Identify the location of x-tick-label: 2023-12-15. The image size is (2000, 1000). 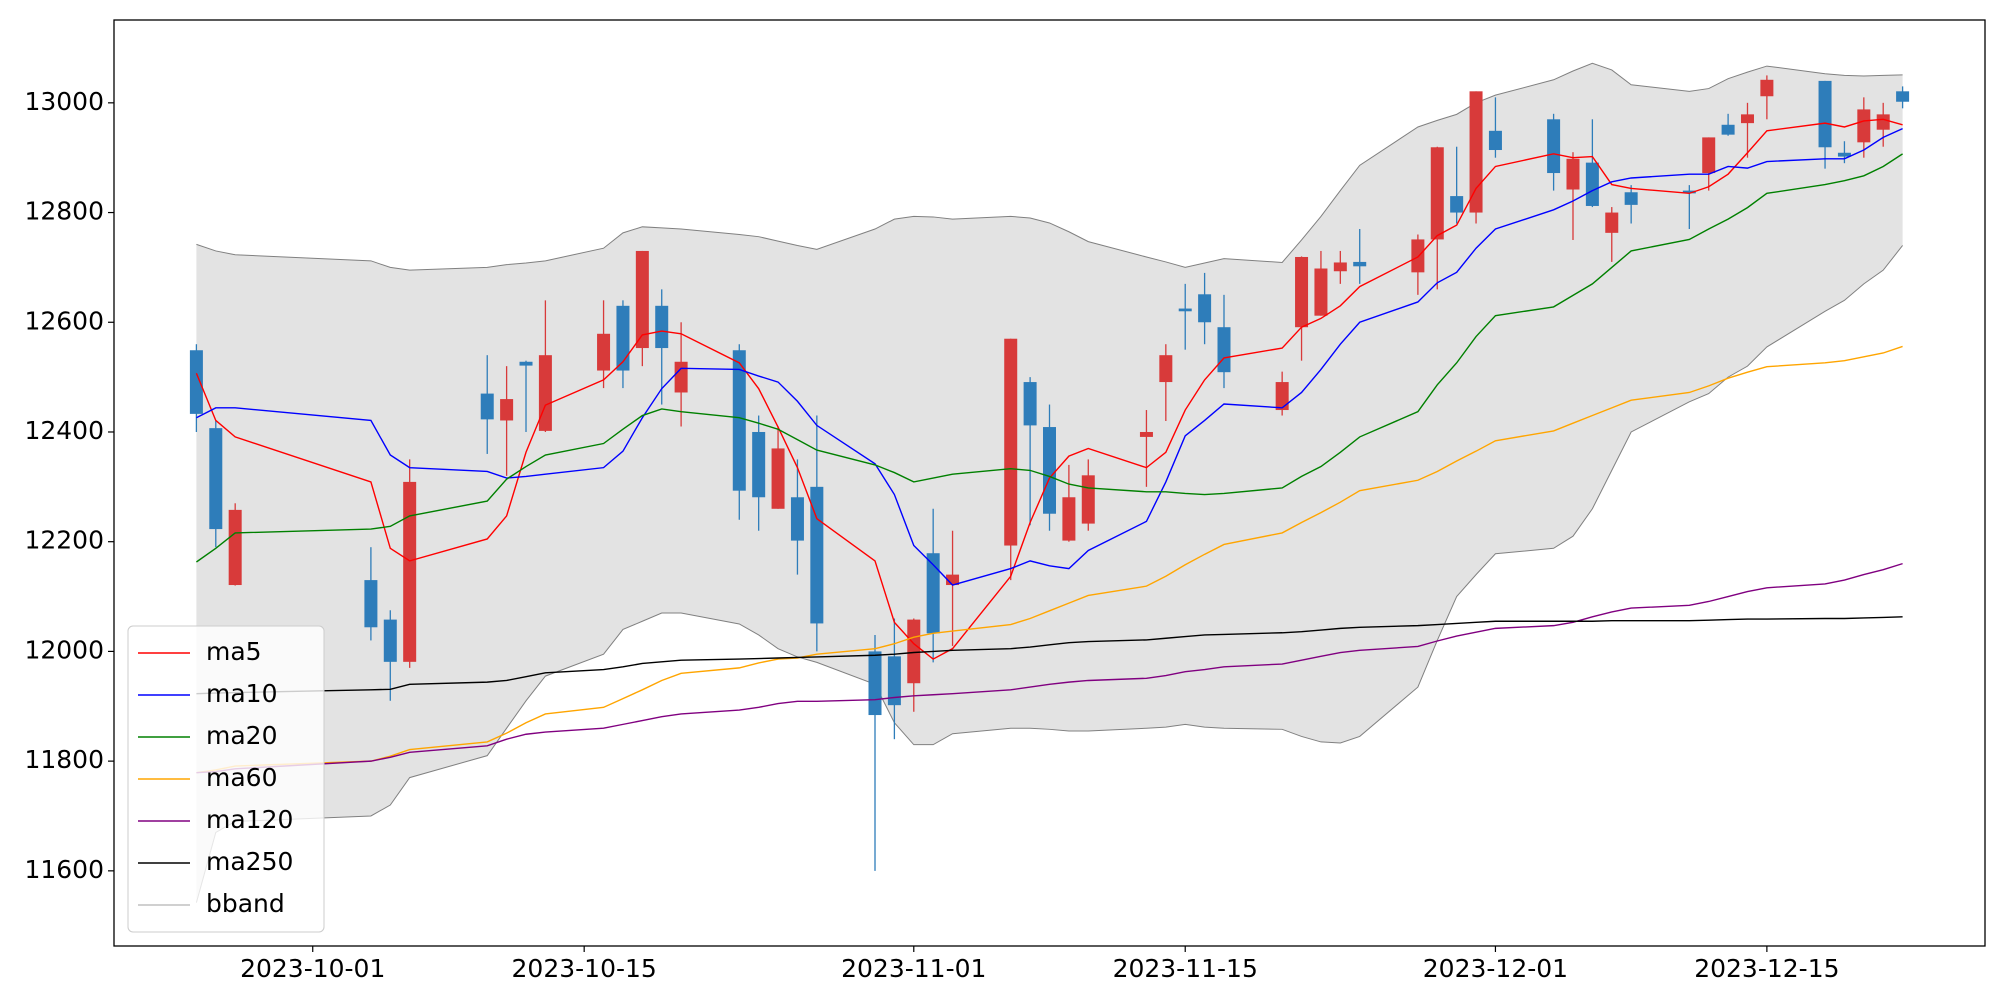
(1766, 968).